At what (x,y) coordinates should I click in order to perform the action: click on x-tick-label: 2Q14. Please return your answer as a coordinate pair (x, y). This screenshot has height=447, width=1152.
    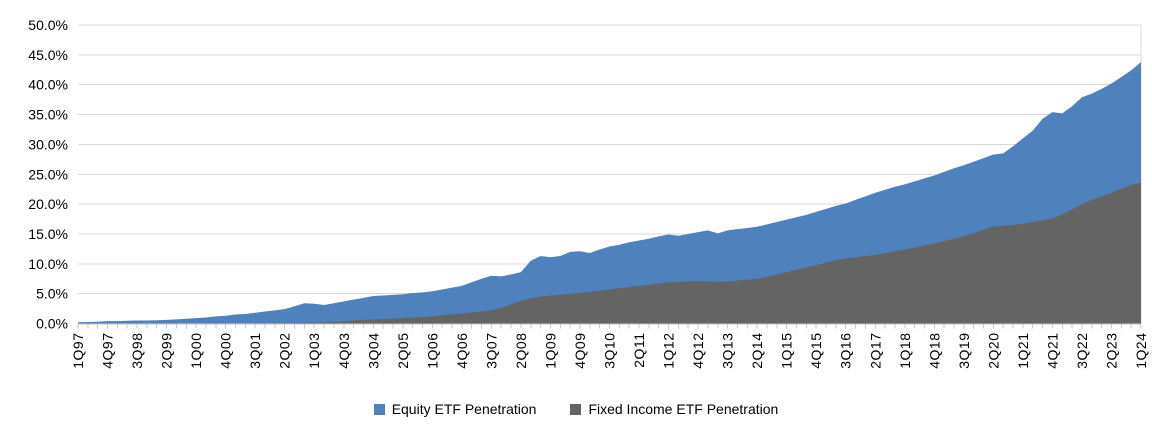
    Looking at the image, I should click on (757, 351).